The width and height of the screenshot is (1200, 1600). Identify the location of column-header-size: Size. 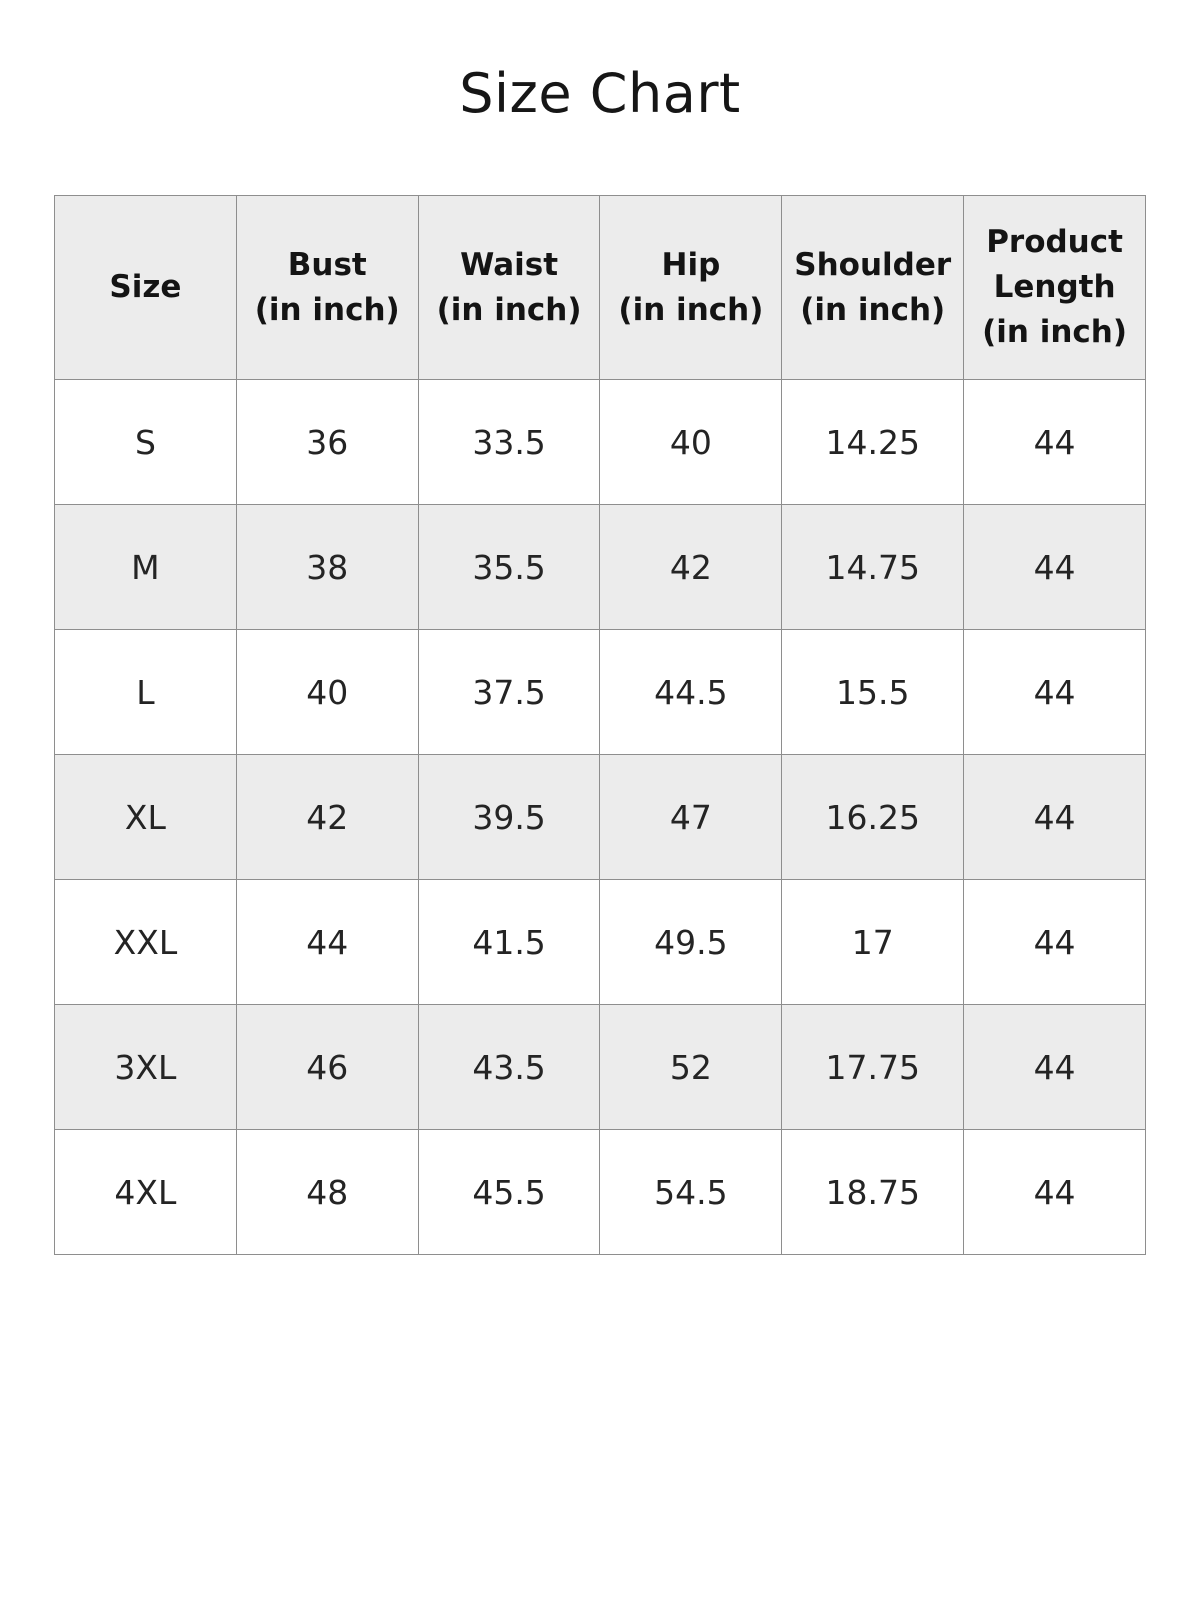
(145, 287).